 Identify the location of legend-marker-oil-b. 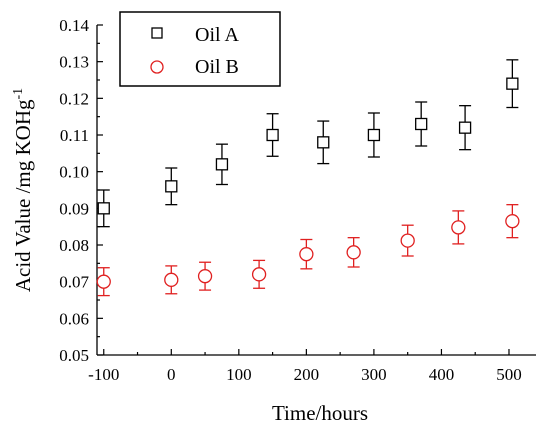
(157, 67).